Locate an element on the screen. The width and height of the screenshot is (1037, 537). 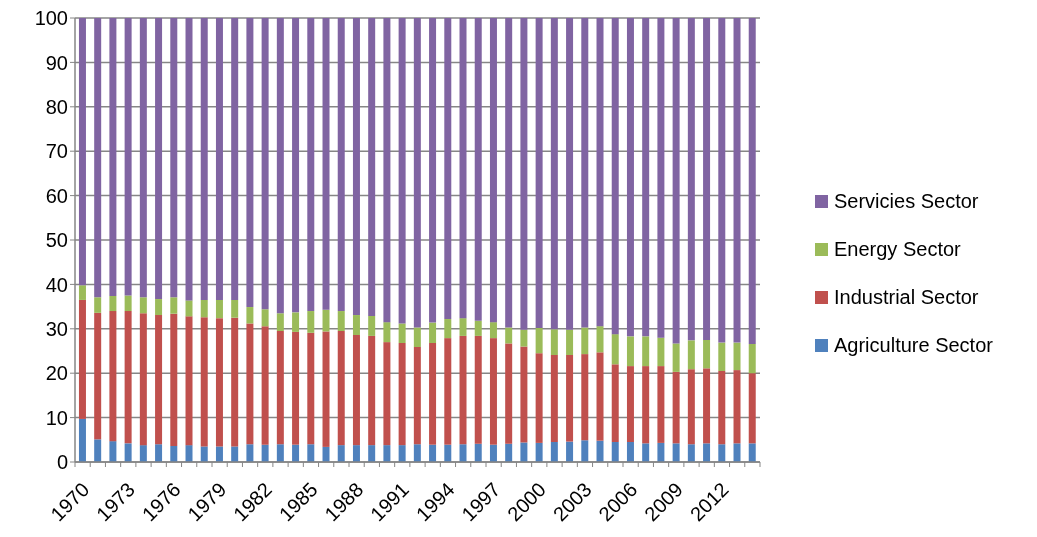
legend-label: Agriculture Sector is located at coordinates (913, 345).